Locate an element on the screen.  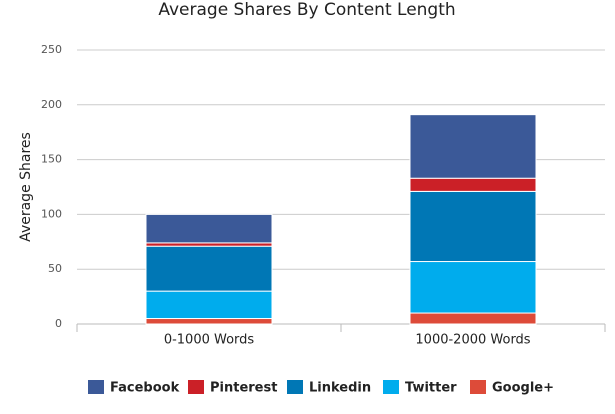
y-tick-label: 250 is located at coordinates (51, 49).